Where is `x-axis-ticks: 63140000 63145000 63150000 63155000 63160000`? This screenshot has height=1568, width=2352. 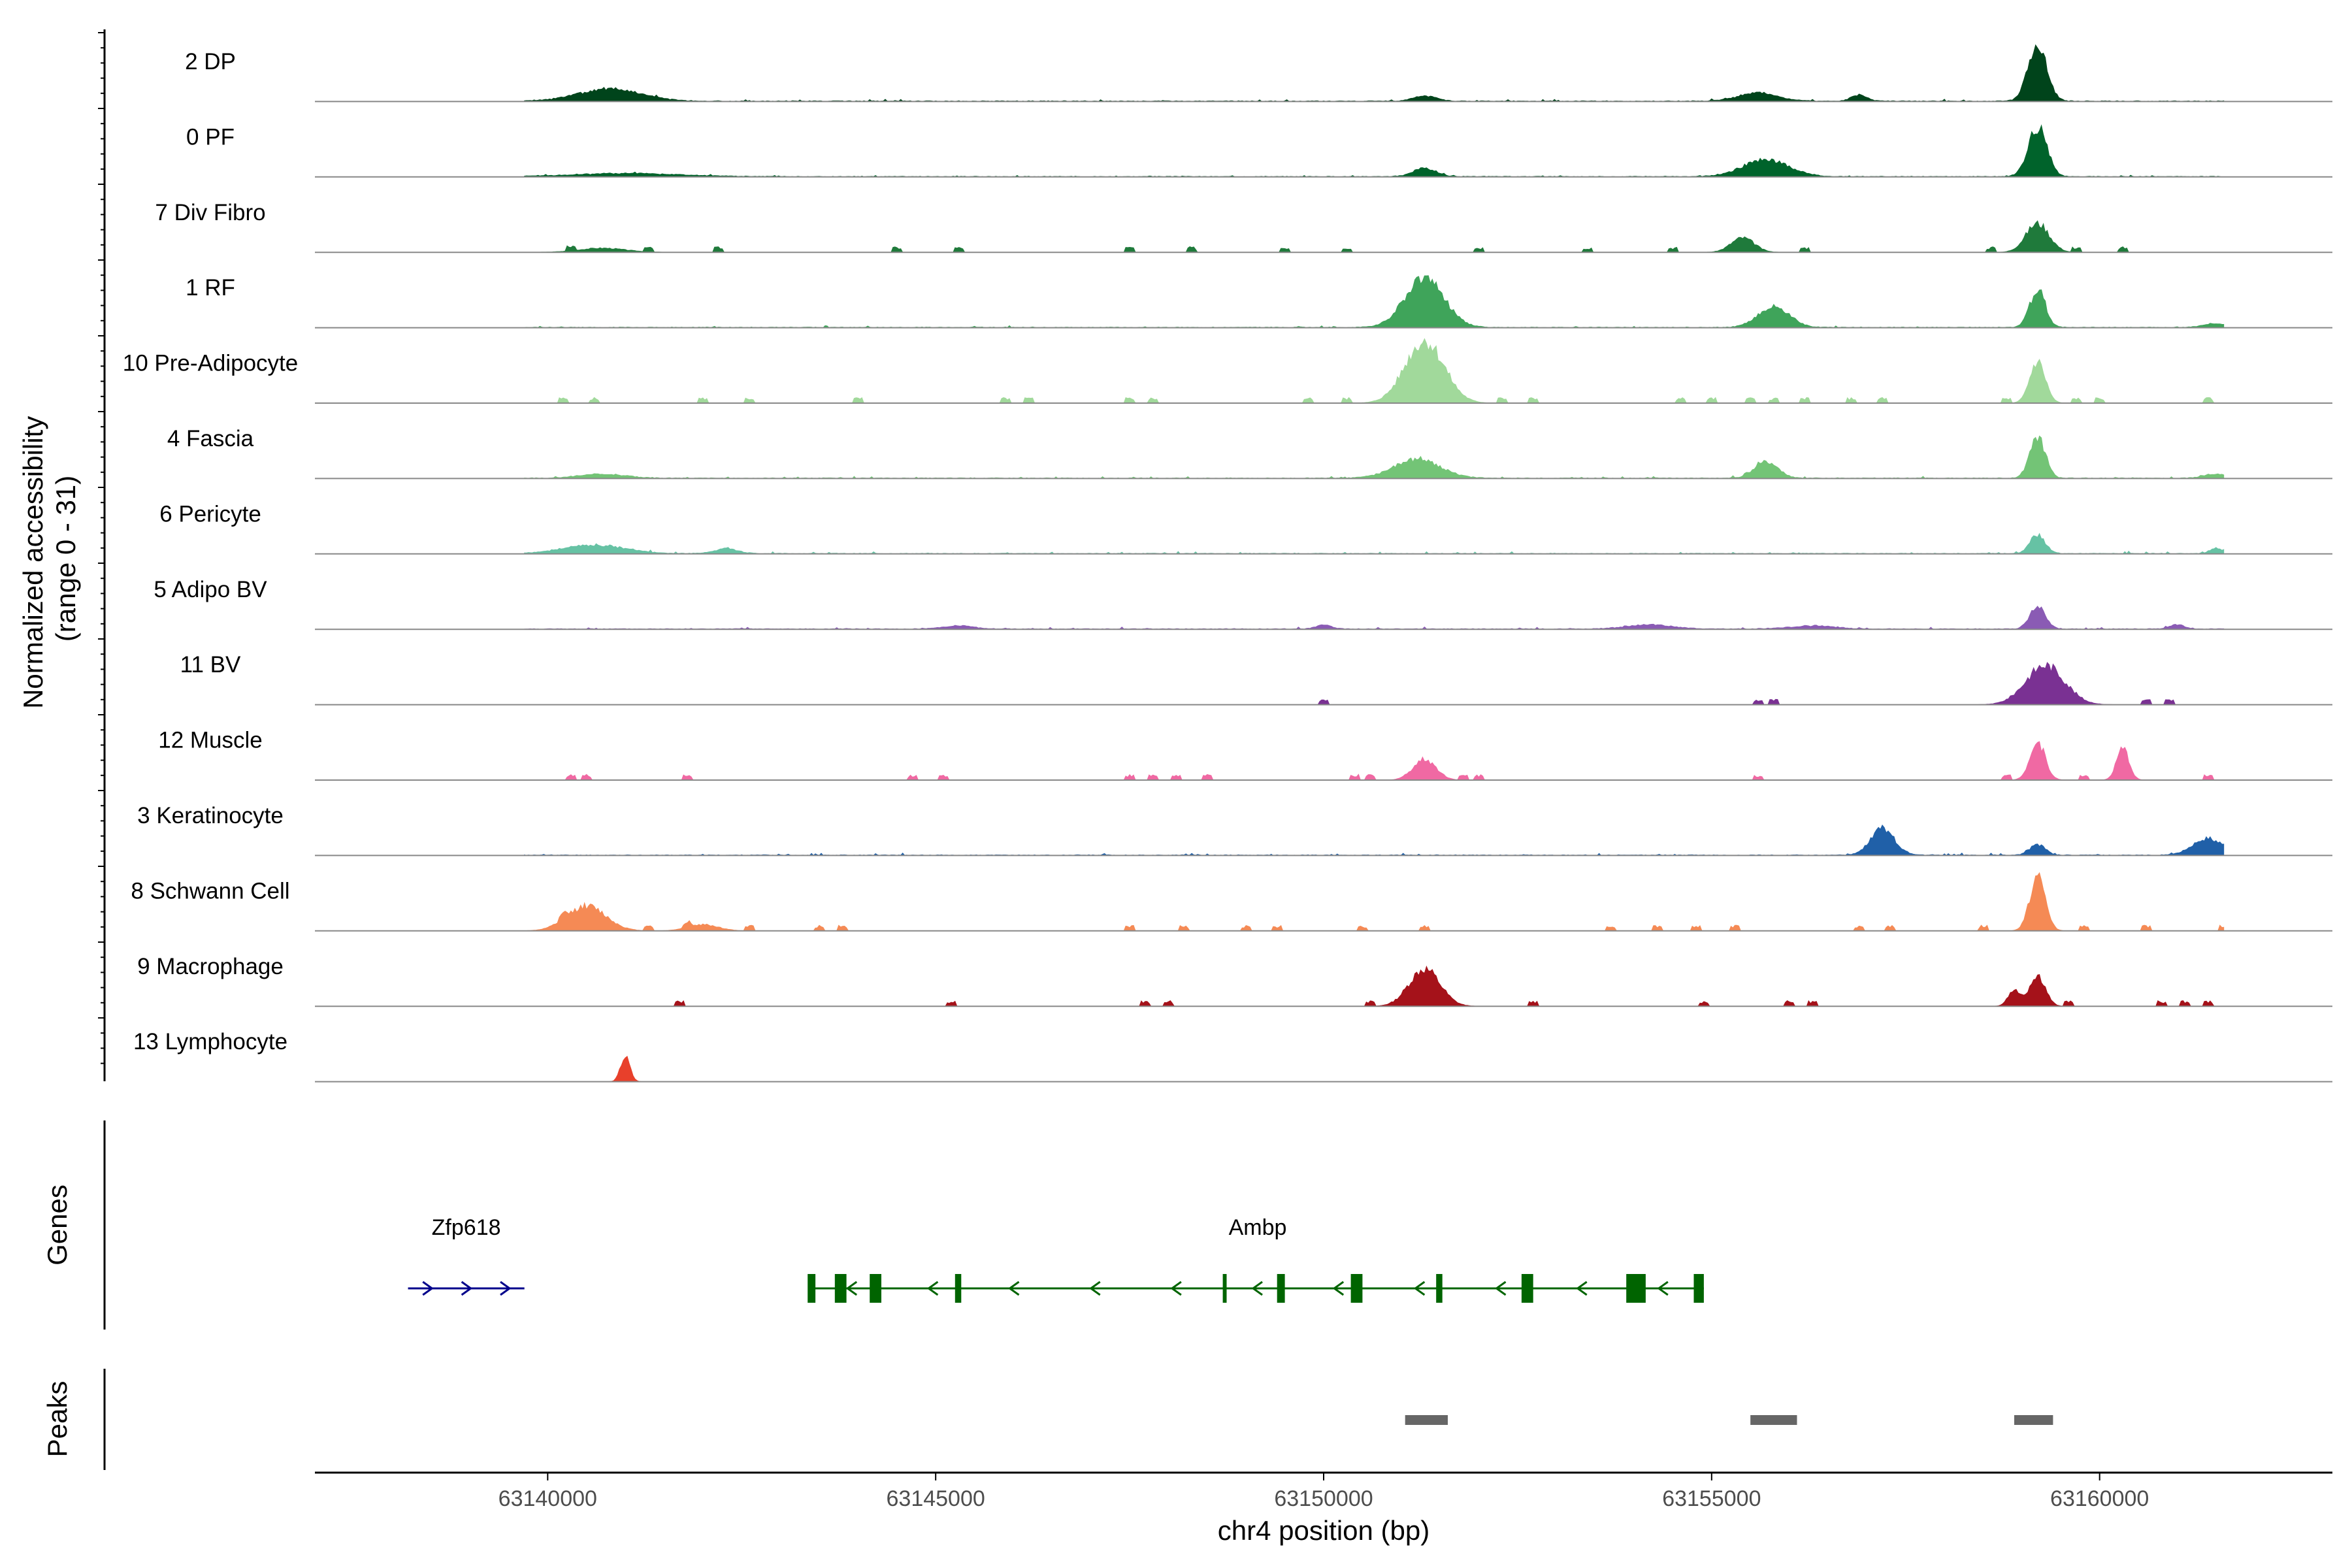
x-axis-ticks: 63140000 63145000 63150000 63155000 63160000 is located at coordinates (1323, 1492).